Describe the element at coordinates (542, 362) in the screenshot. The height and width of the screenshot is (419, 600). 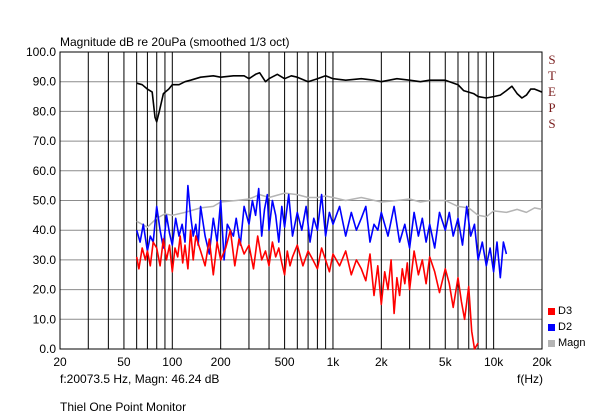
I see `x-tick-label: 20k` at that location.